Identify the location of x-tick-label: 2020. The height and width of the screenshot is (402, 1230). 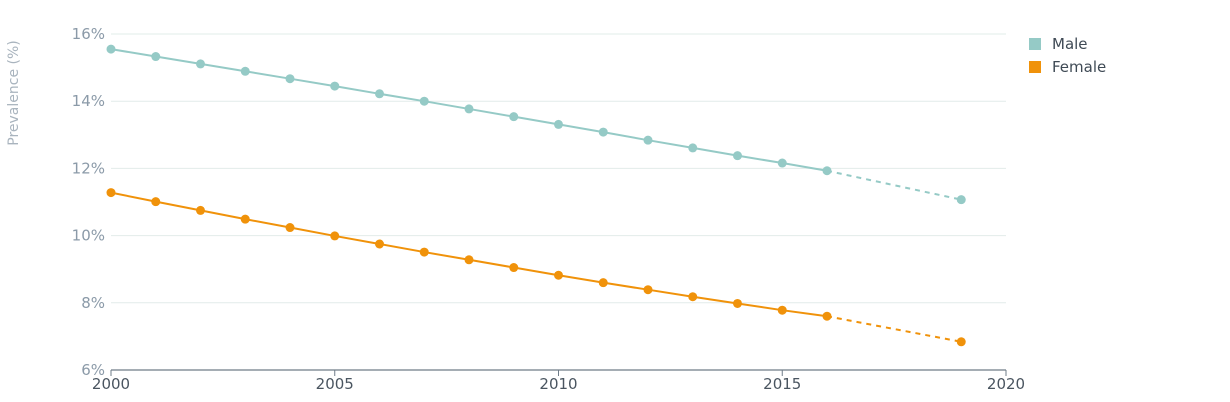
(1006, 384).